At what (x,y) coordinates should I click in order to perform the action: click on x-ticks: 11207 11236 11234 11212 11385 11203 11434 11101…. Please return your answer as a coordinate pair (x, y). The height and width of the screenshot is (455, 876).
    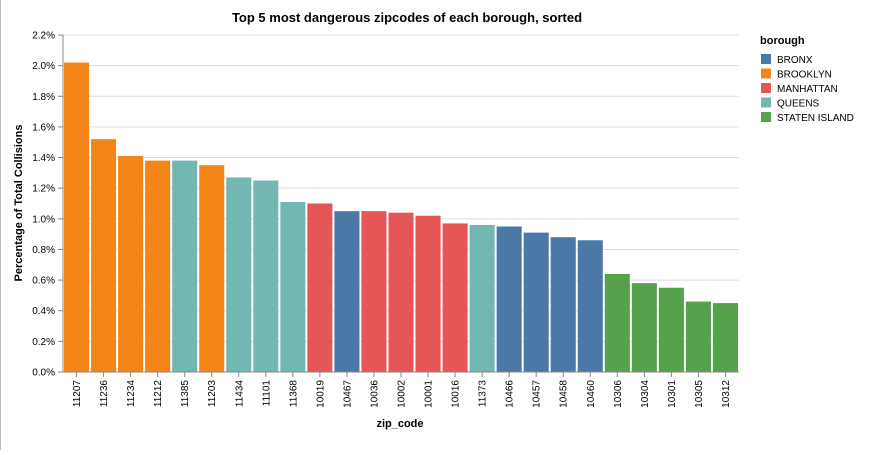
    Looking at the image, I should click on (402, 390).